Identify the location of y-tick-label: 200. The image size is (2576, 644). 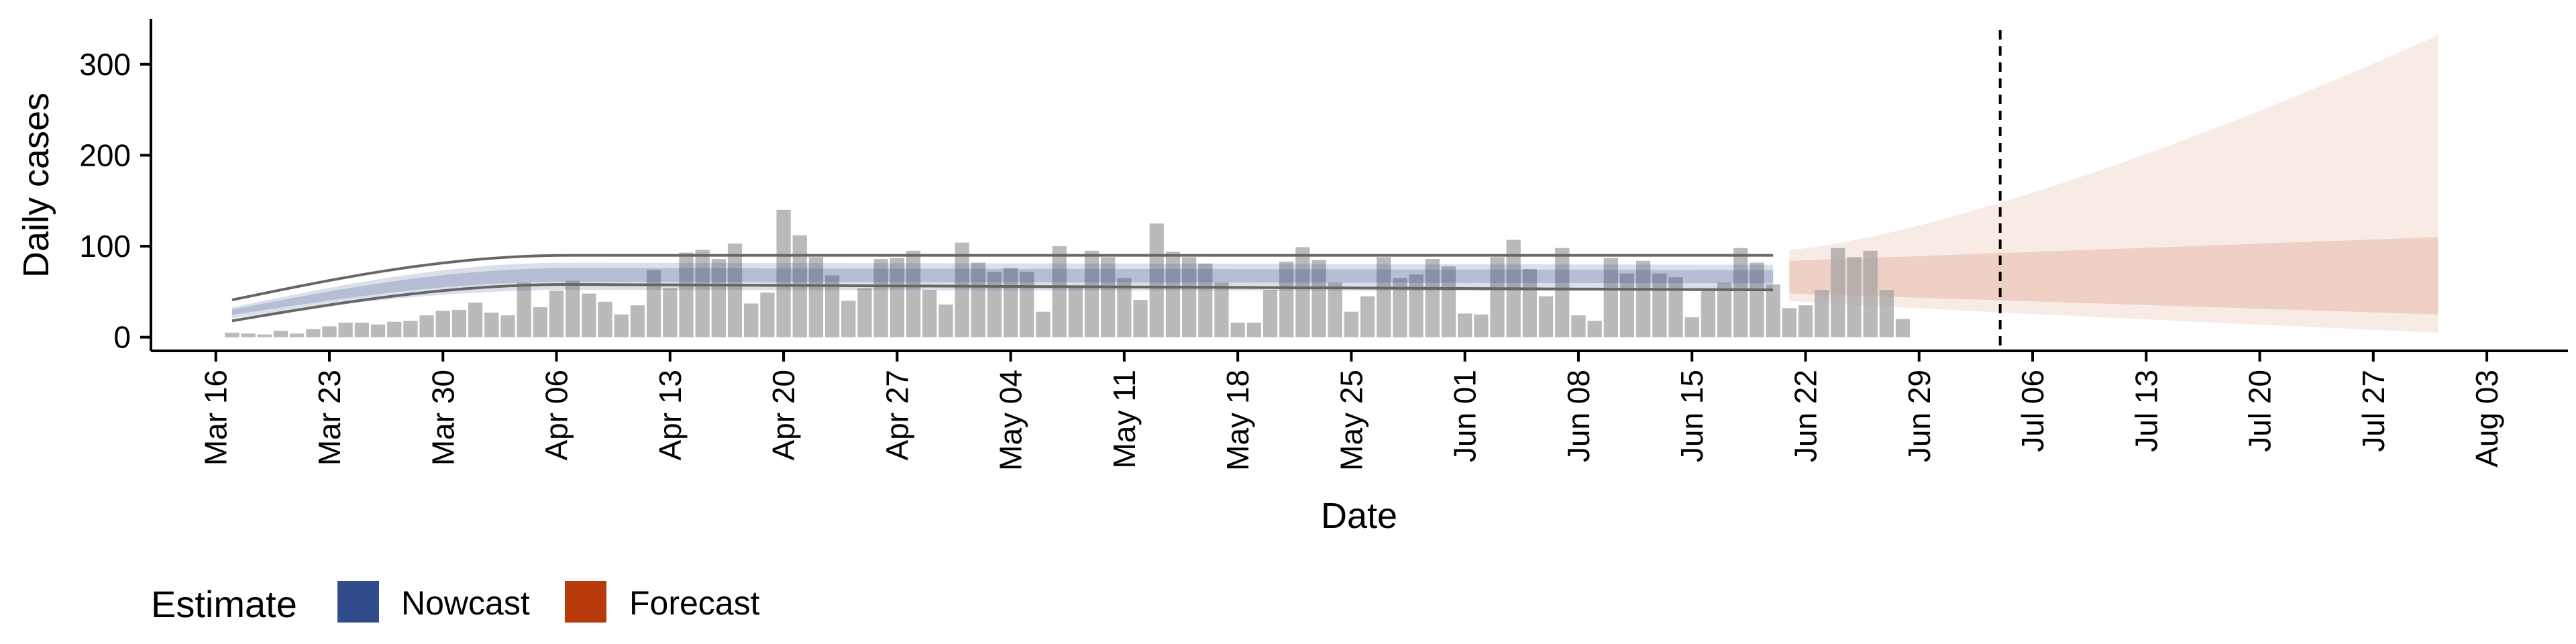
(105, 155).